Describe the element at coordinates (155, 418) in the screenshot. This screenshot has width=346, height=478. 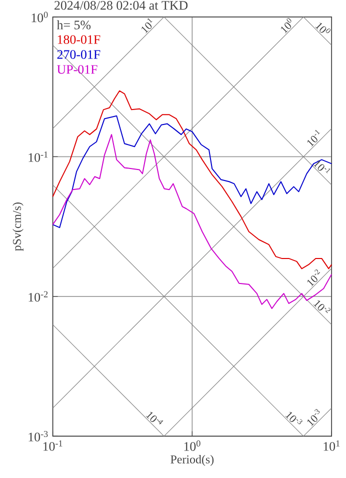
I see `annotation: 10$^{-4}$` at that location.